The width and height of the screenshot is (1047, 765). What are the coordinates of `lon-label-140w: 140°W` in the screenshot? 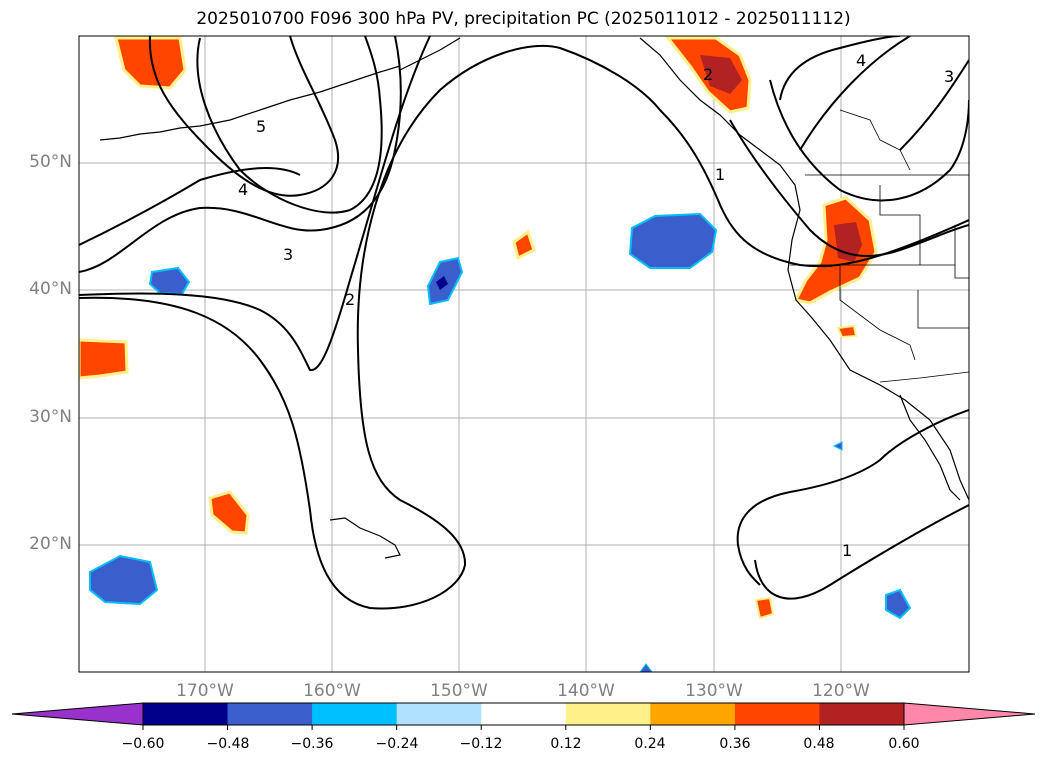 It's located at (586, 691).